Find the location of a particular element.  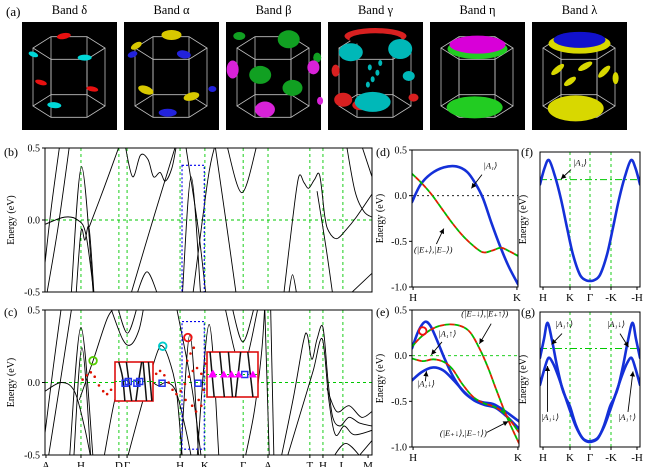

panel-a-label: (a) is located at coordinates (13, 11).